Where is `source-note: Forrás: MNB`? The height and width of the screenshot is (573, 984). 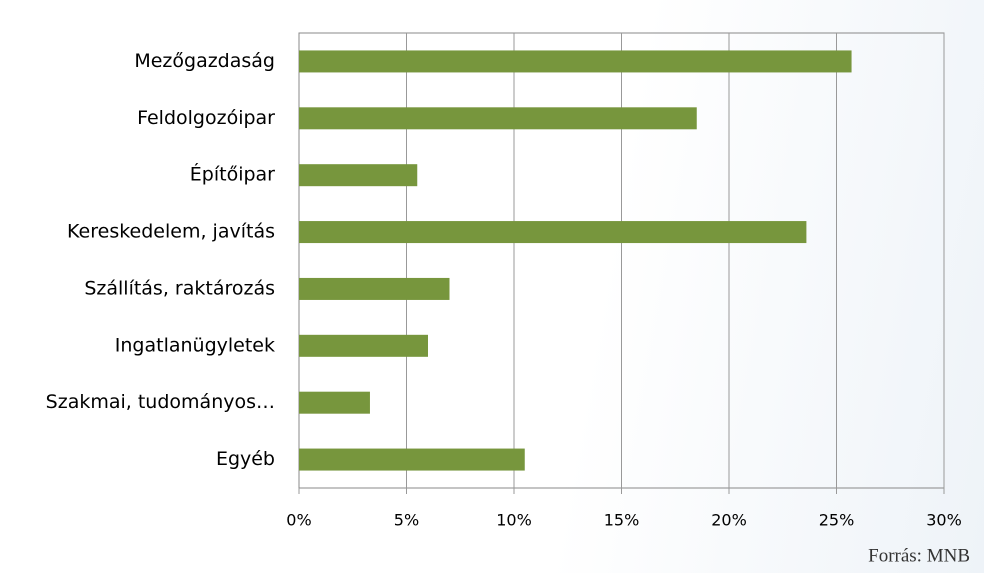
source-note: Forrás: MNB is located at coordinates (919, 555).